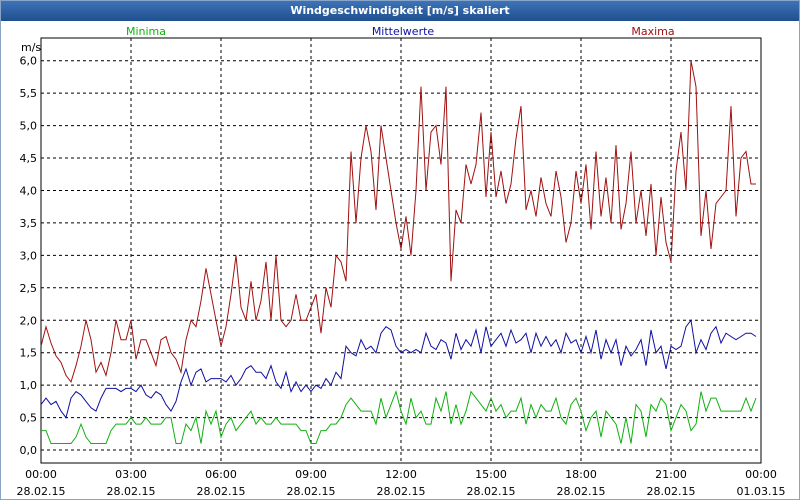 Image resolution: width=800 pixels, height=500 pixels. Describe the element at coordinates (29, 126) in the screenshot. I see `y-tick-label: 5,0` at that location.